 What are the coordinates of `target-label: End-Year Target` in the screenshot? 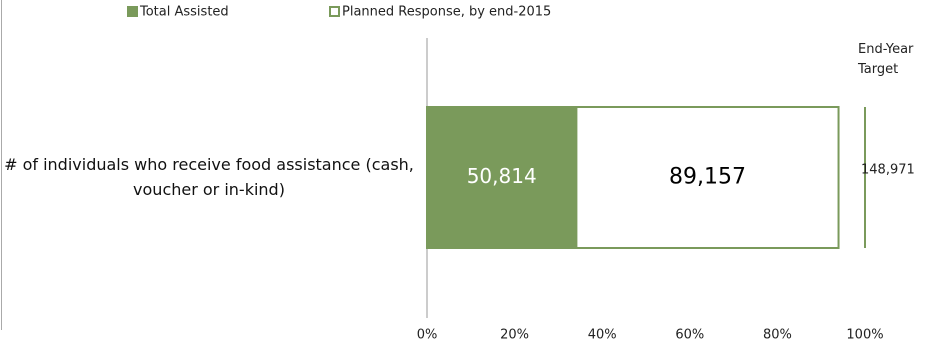 It's located at (886, 59).